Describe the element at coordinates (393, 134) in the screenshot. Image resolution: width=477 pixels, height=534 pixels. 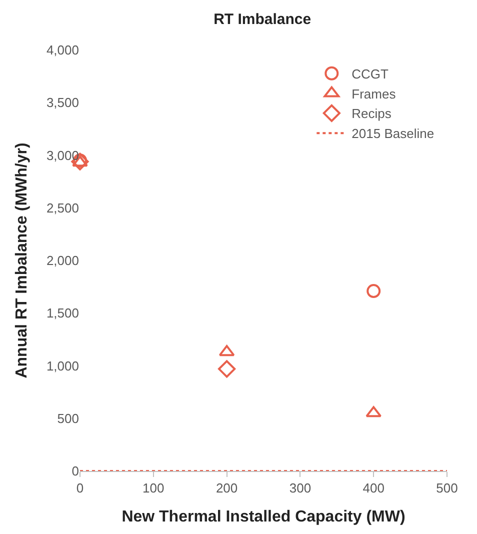
I see `legend-label: 2015 Baseline` at that location.